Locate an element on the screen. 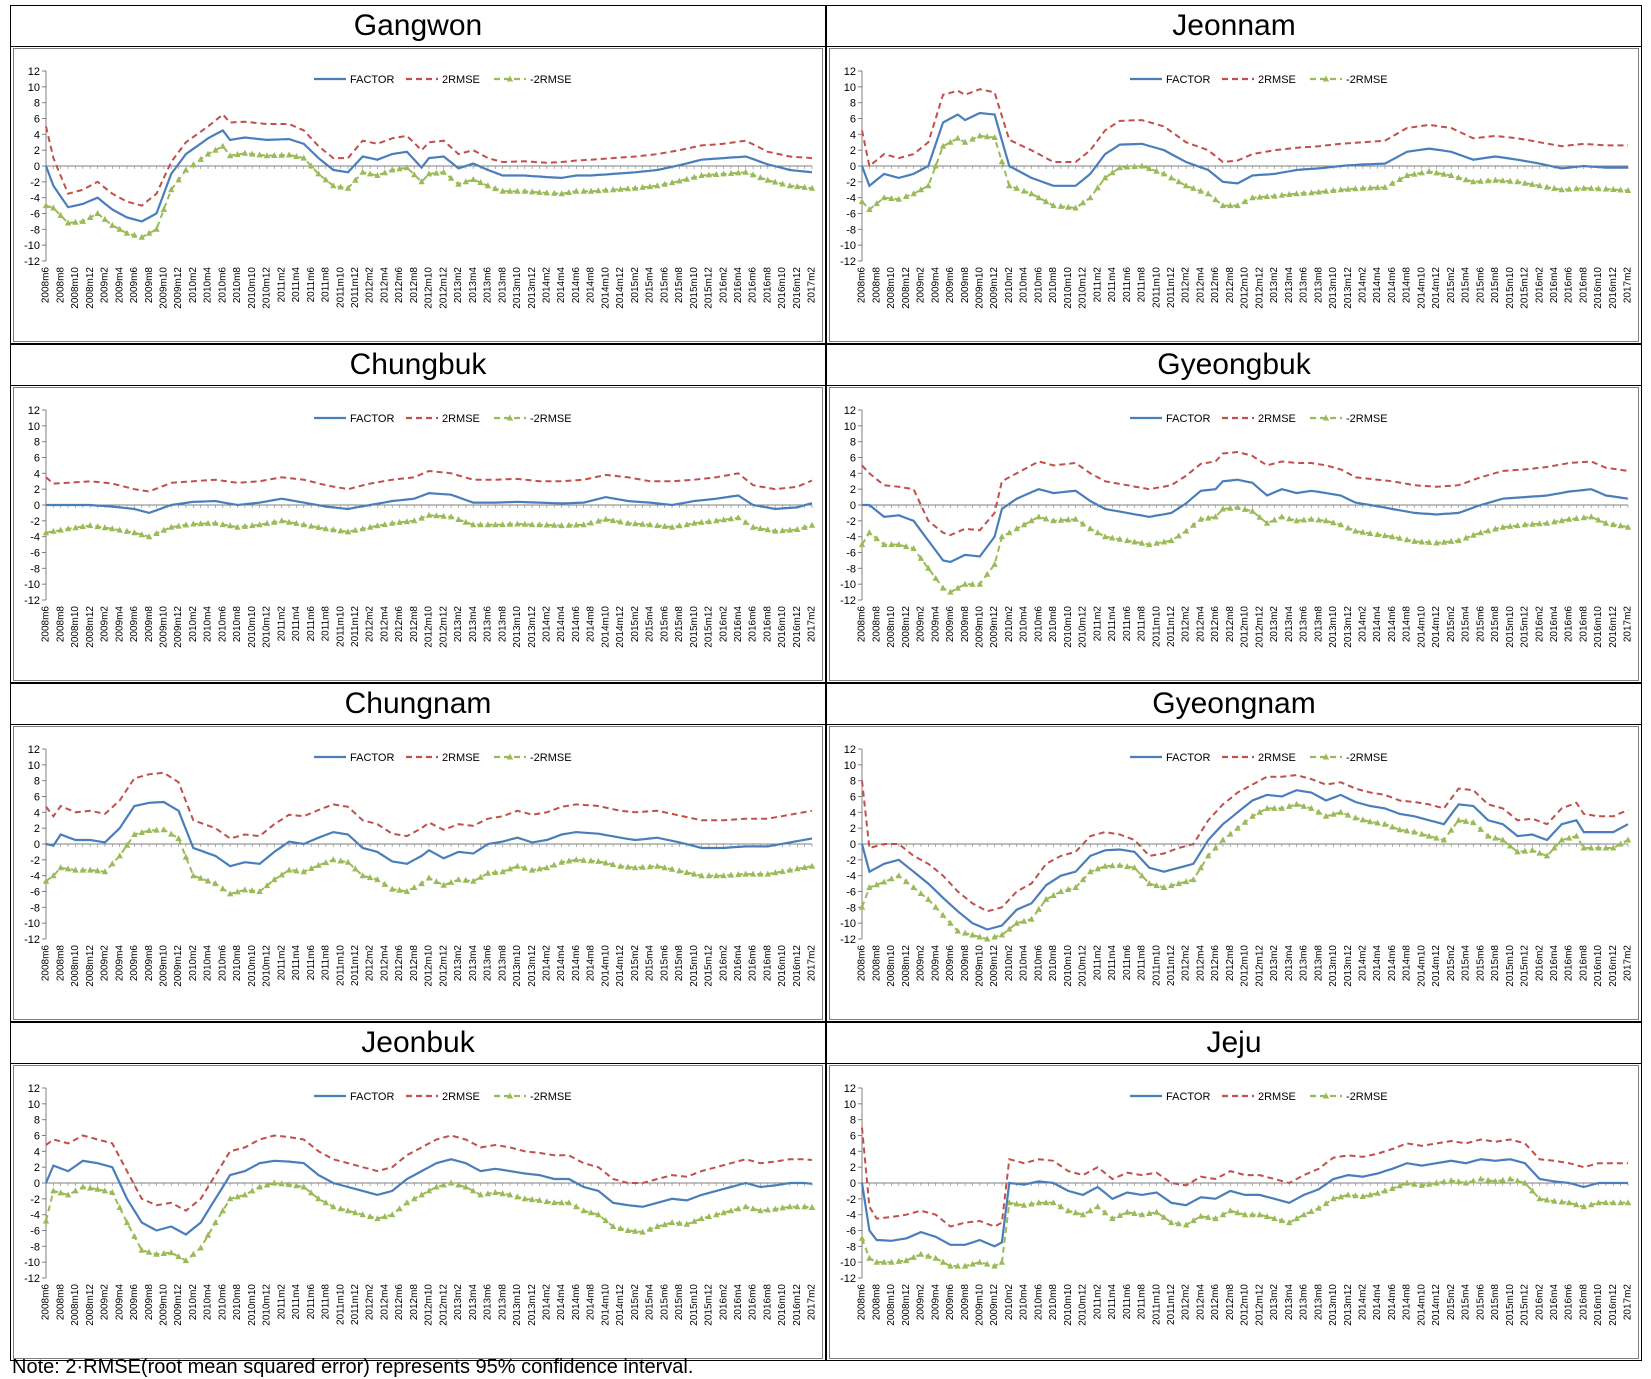 The image size is (1651, 1379). x-tick-label: 2015m12 is located at coordinates (1525, 1305).